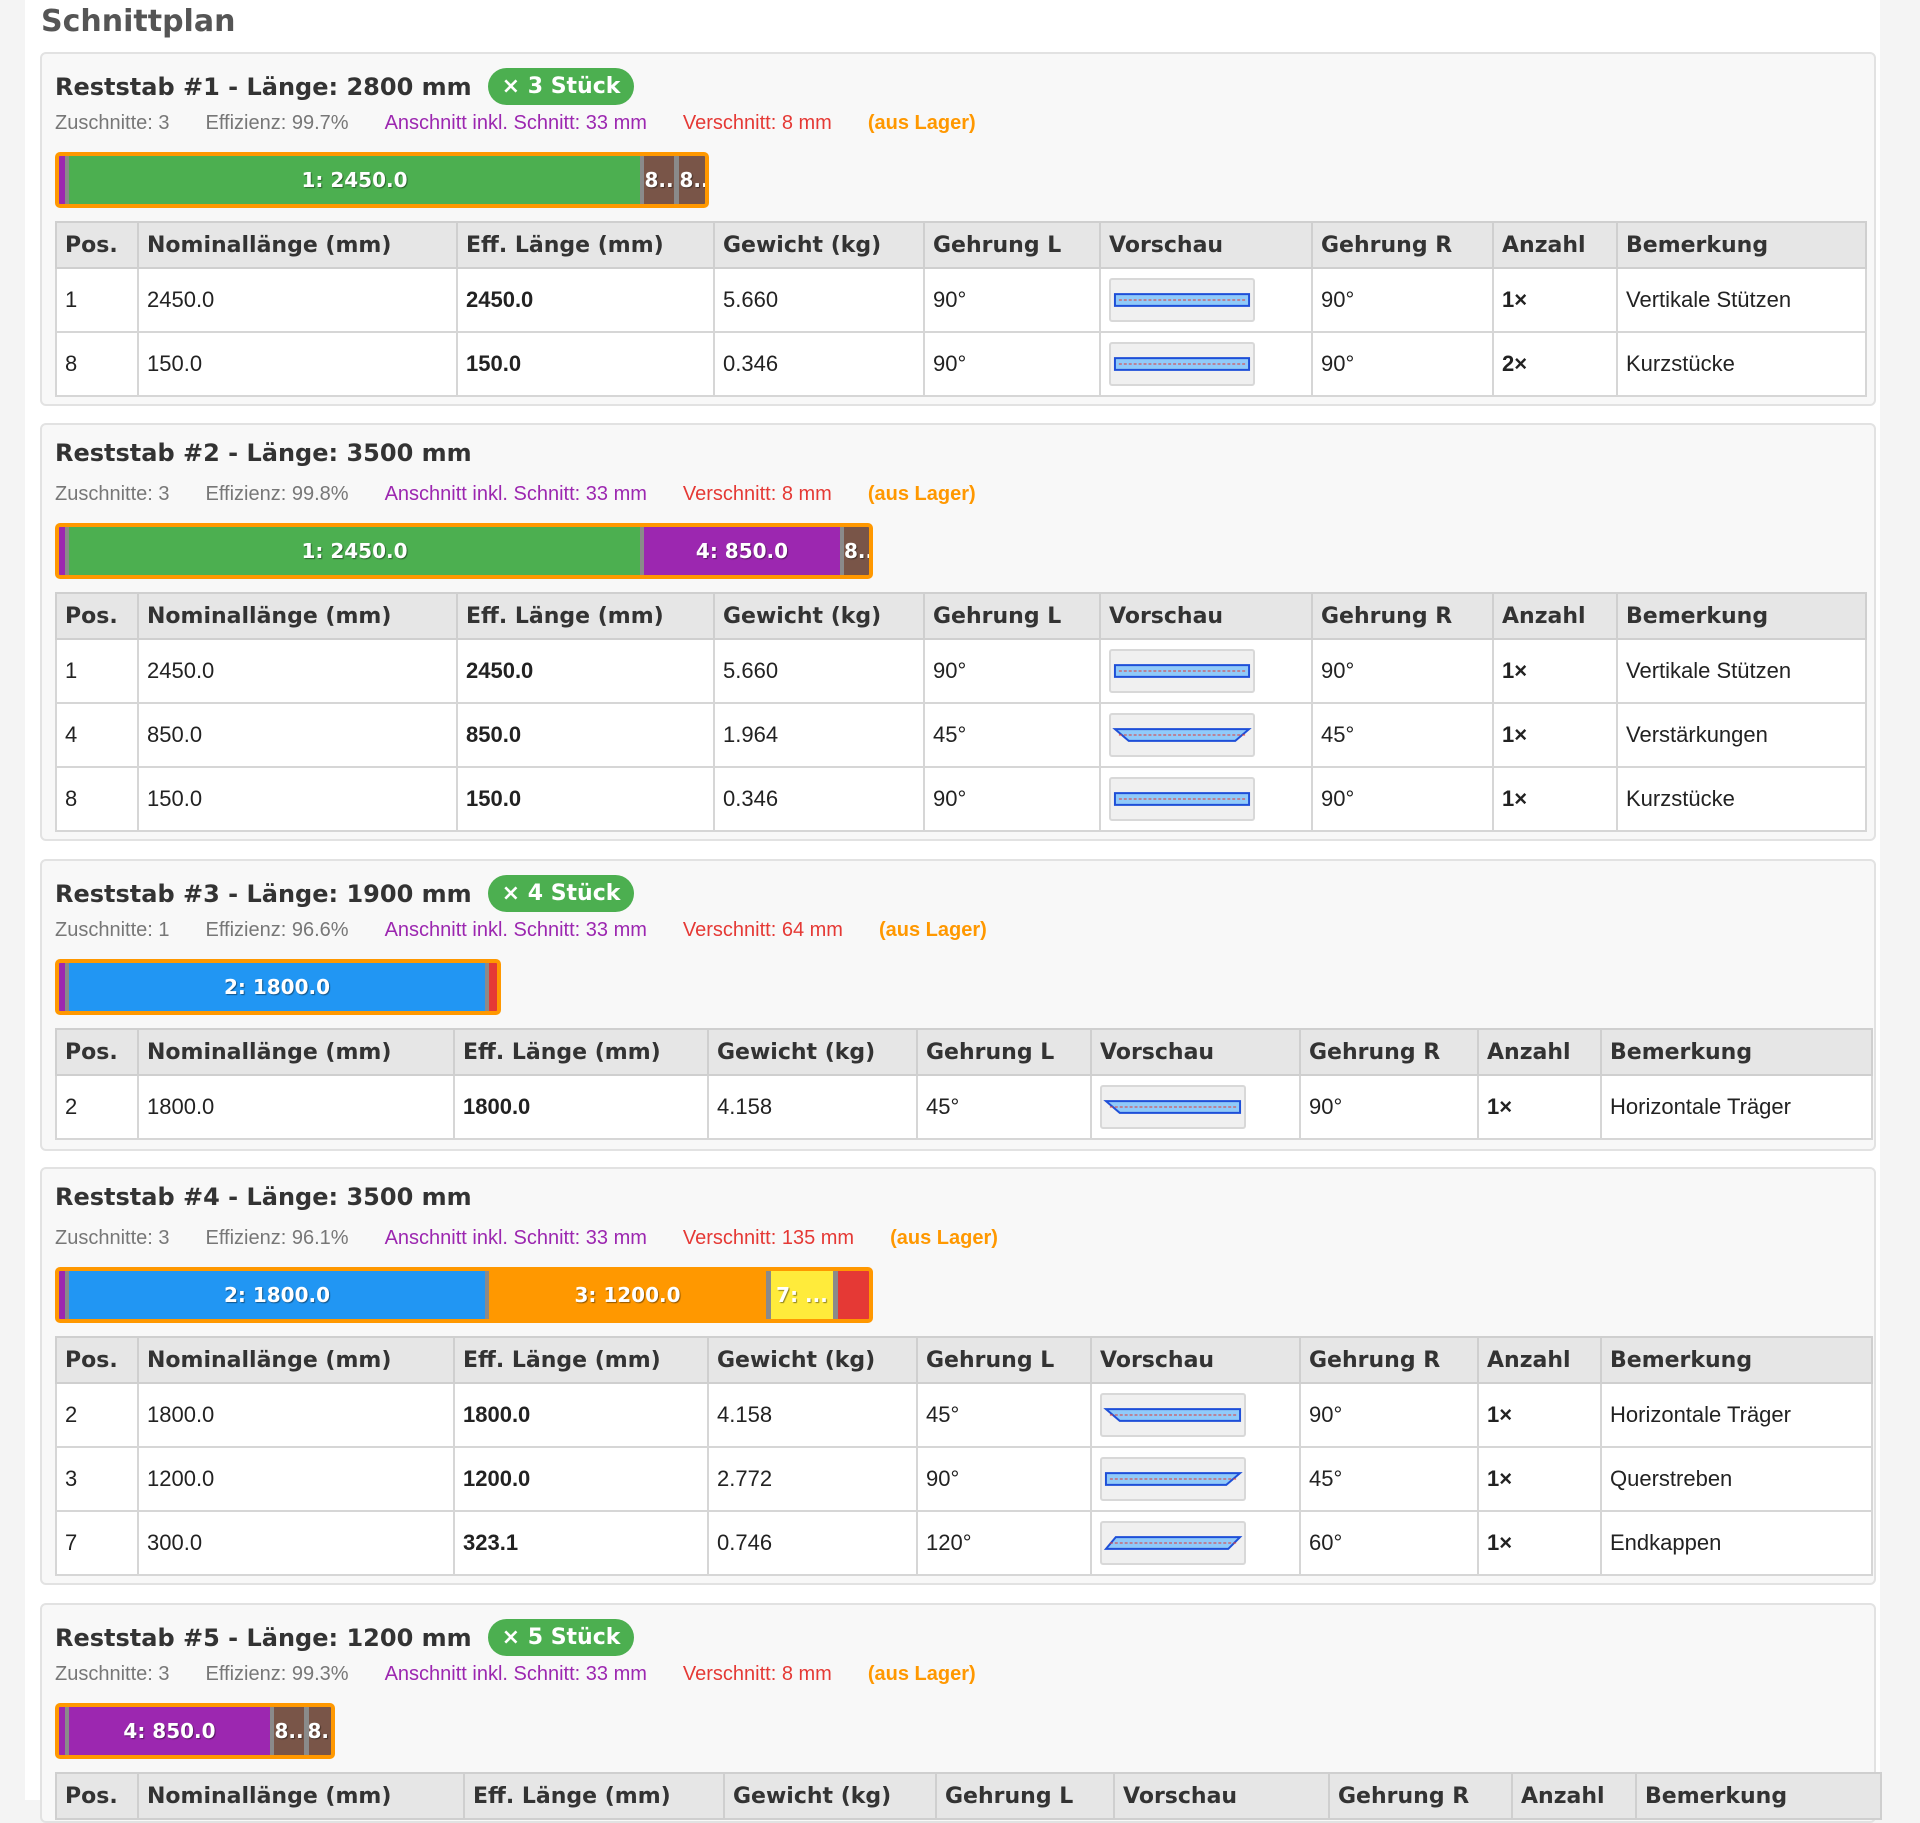 The image size is (1920, 1823). Describe the element at coordinates (561, 86) in the screenshot. I see `quantity-badge: × 3 Stück` at that location.